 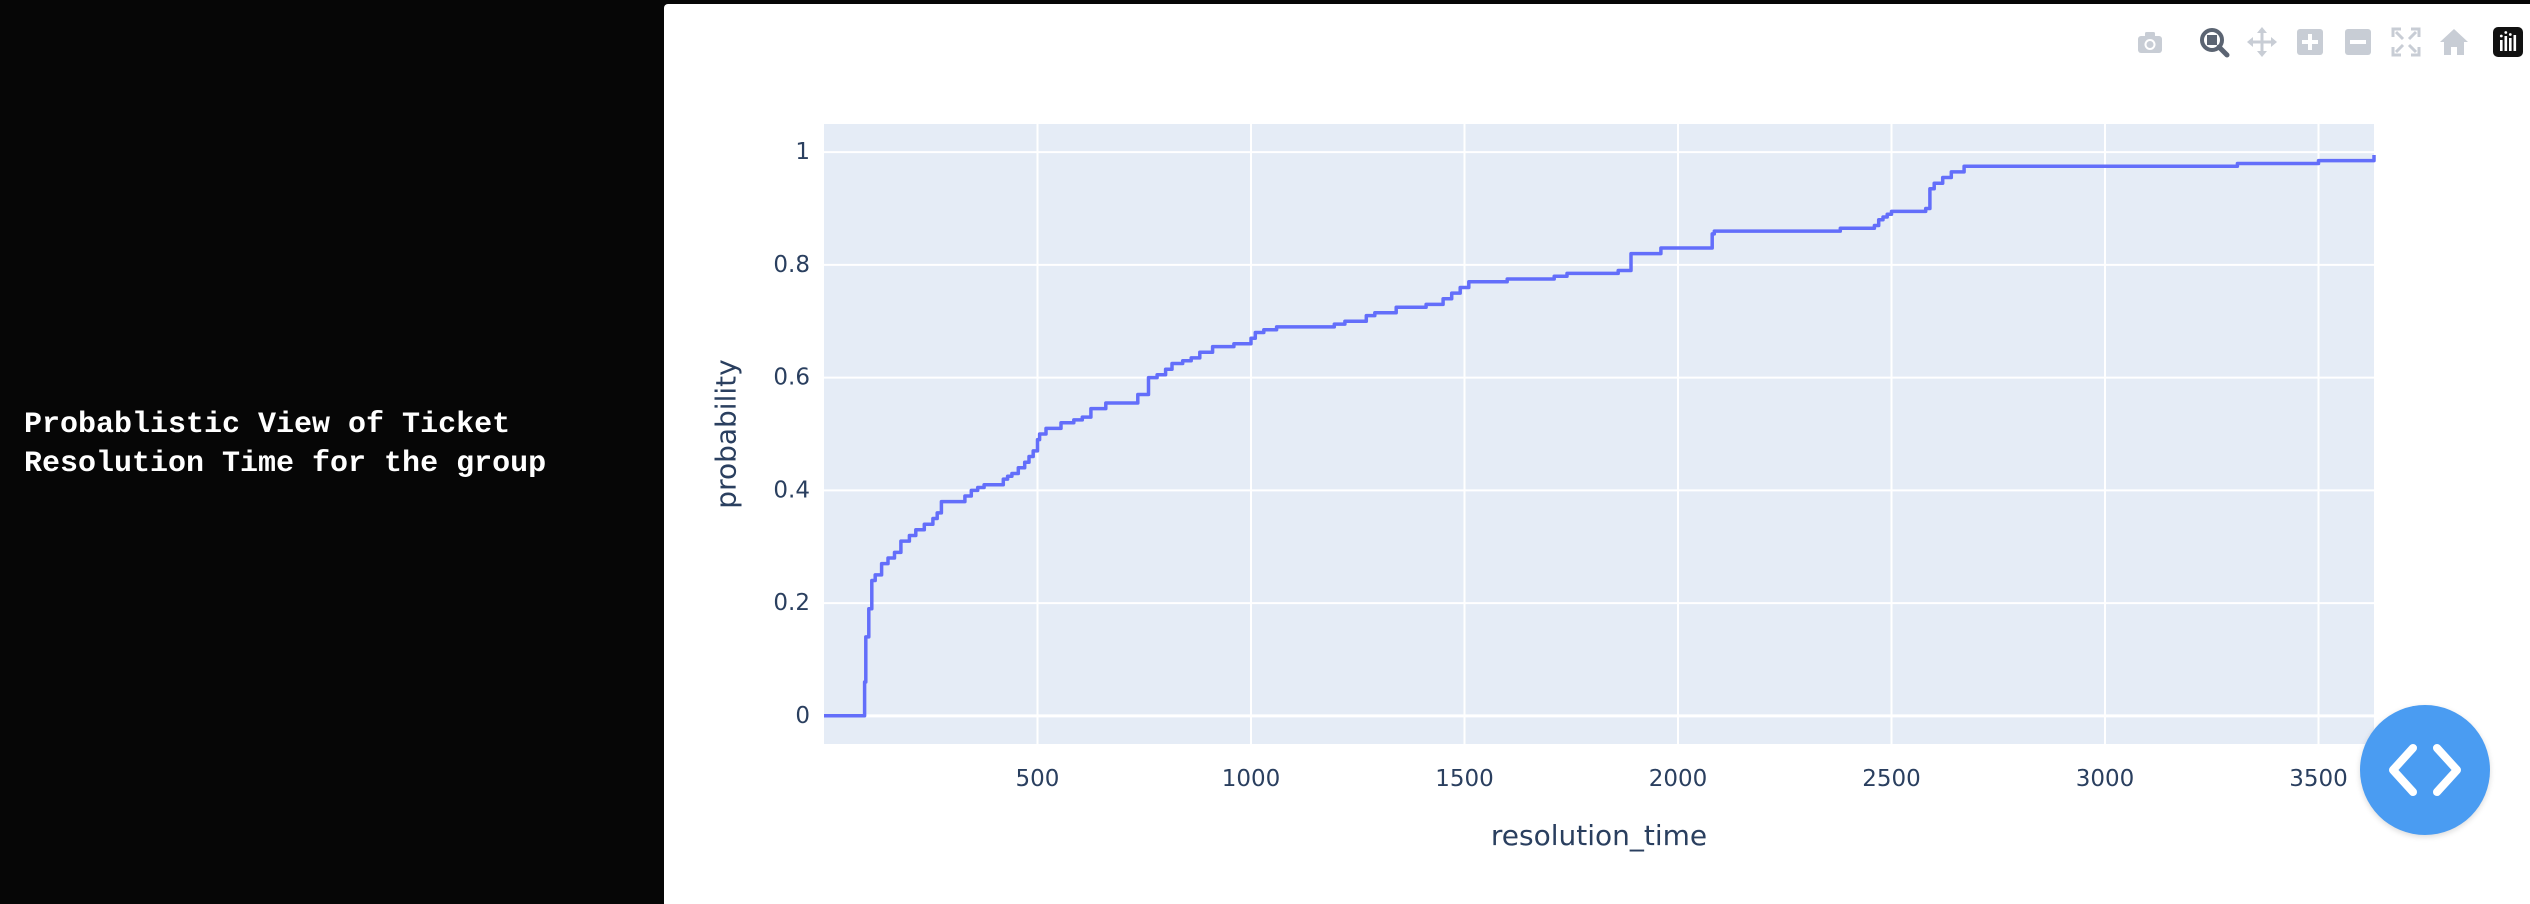 What do you see at coordinates (1464, 779) in the screenshot?
I see `x-tick-label: 1500` at bounding box center [1464, 779].